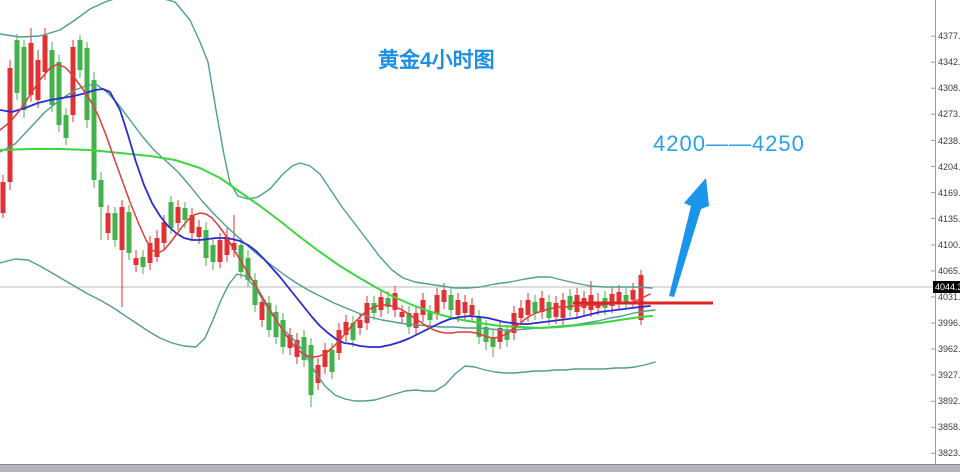 This screenshot has height=472, width=960. I want to click on price-axis-label: 4100.1, so click(949, 244).